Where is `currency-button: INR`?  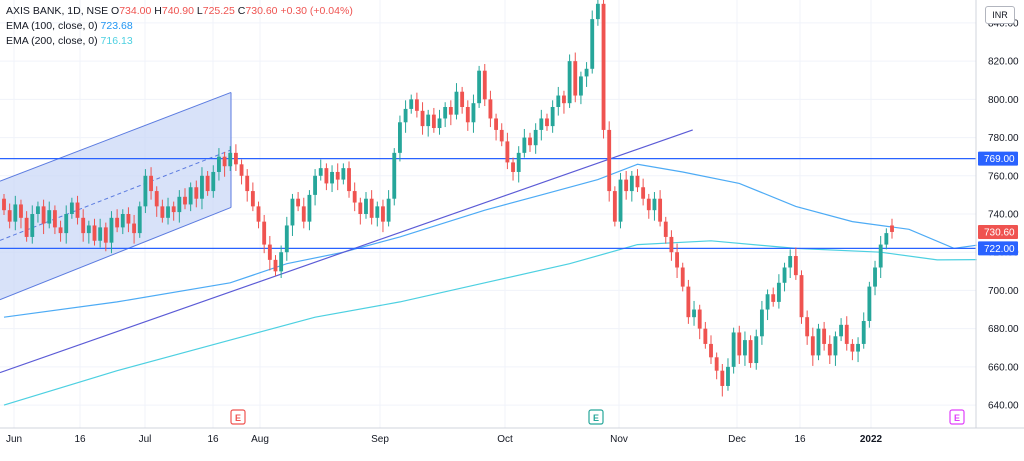 currency-button: INR is located at coordinates (1000, 15).